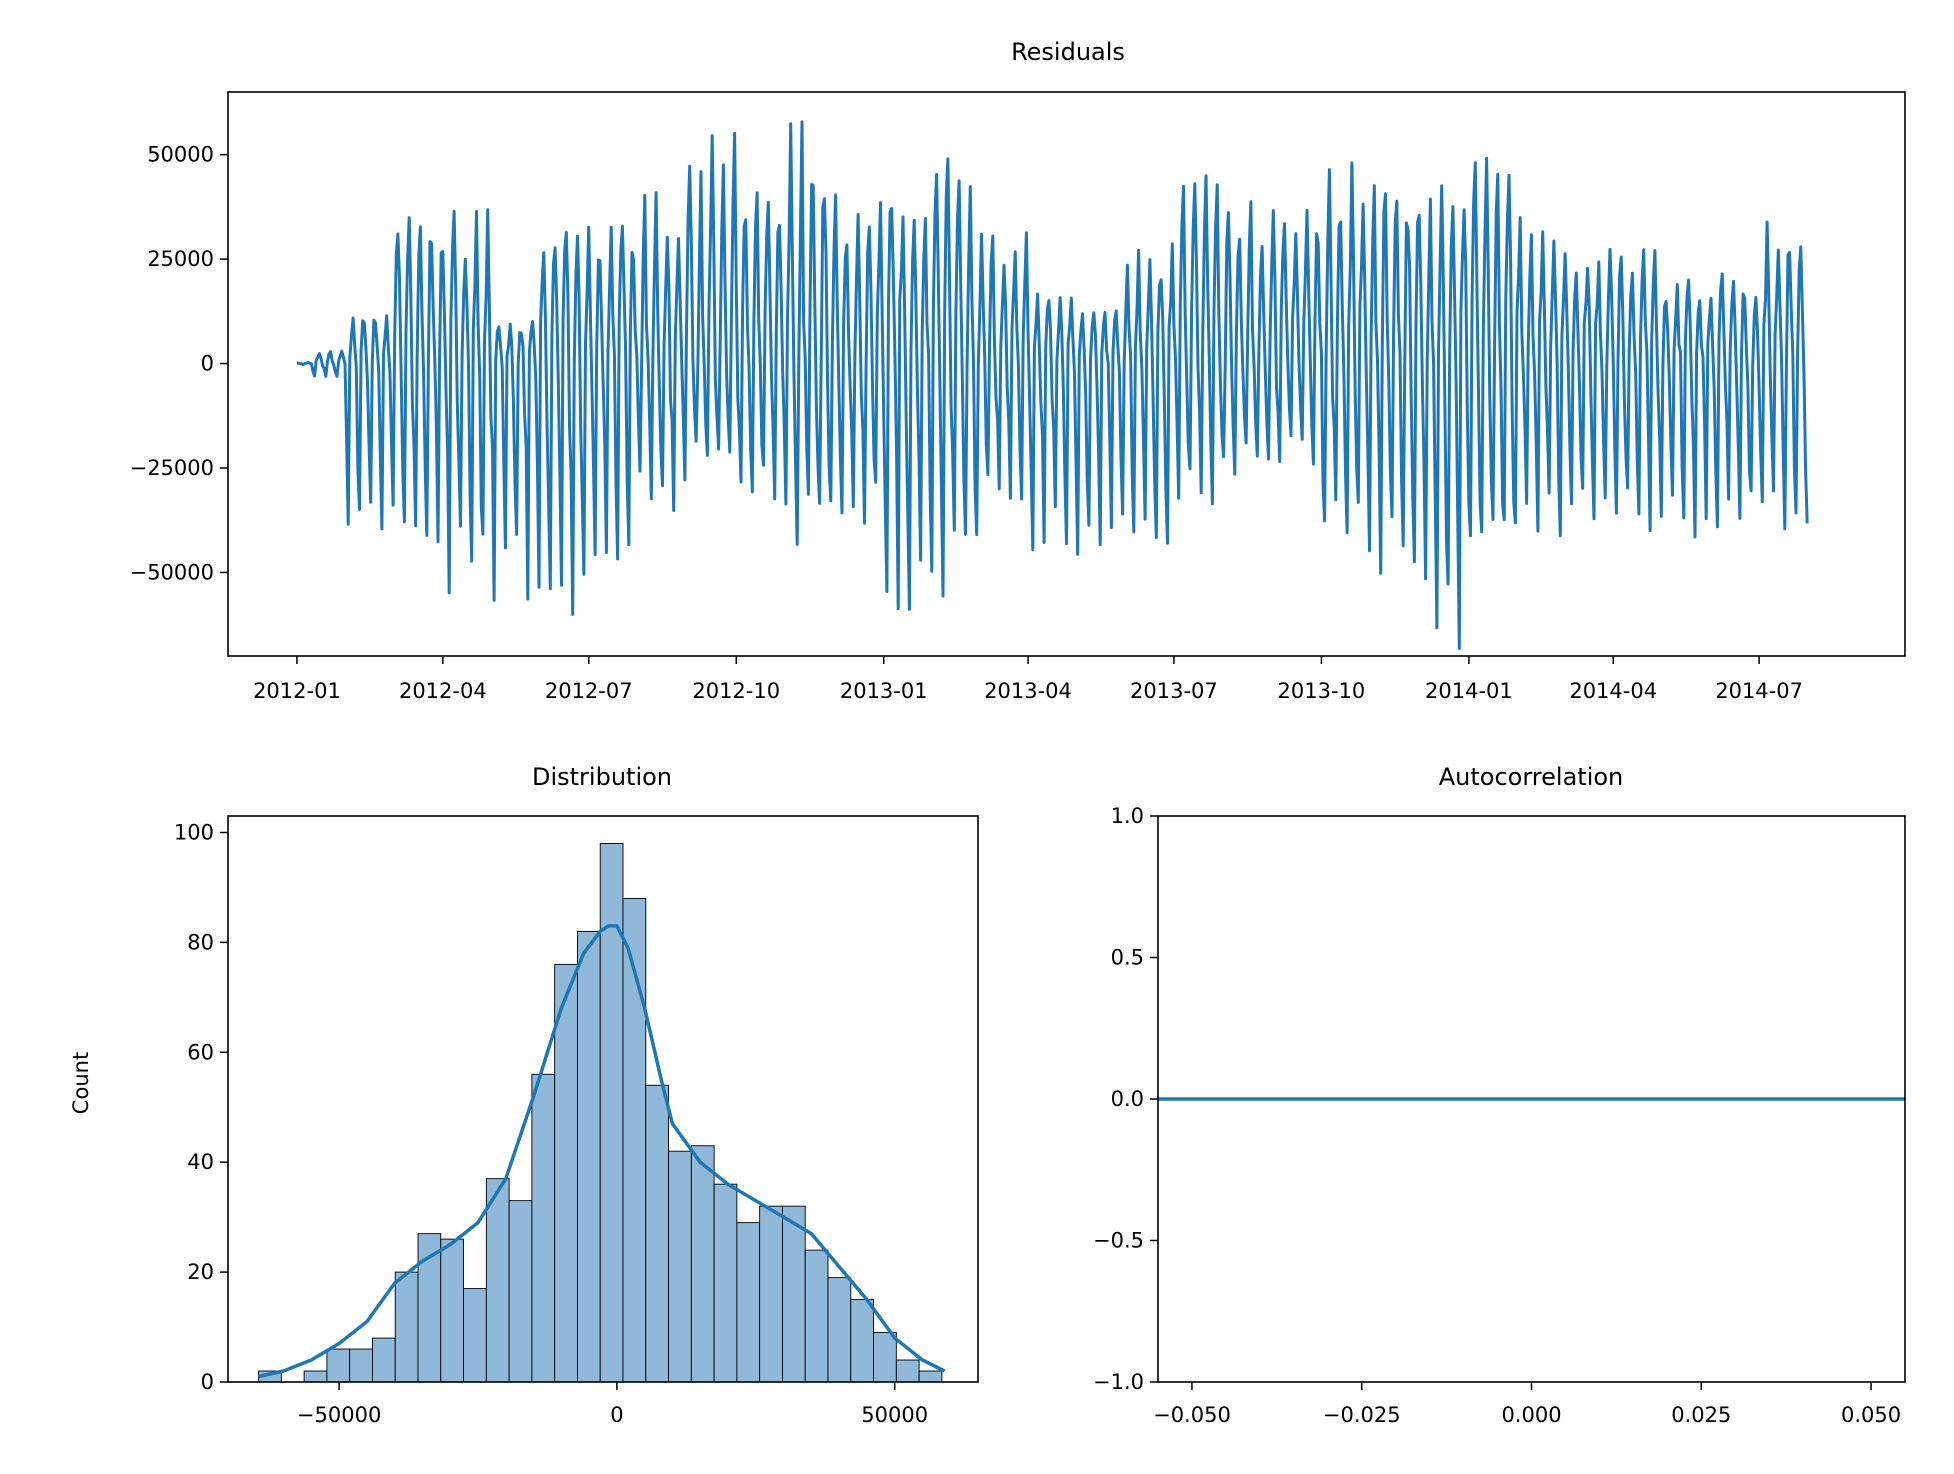 Image resolution: width=1954 pixels, height=1474 pixels. Describe the element at coordinates (1028, 691) in the screenshot. I see `x-tick-label: 2013-04` at that location.